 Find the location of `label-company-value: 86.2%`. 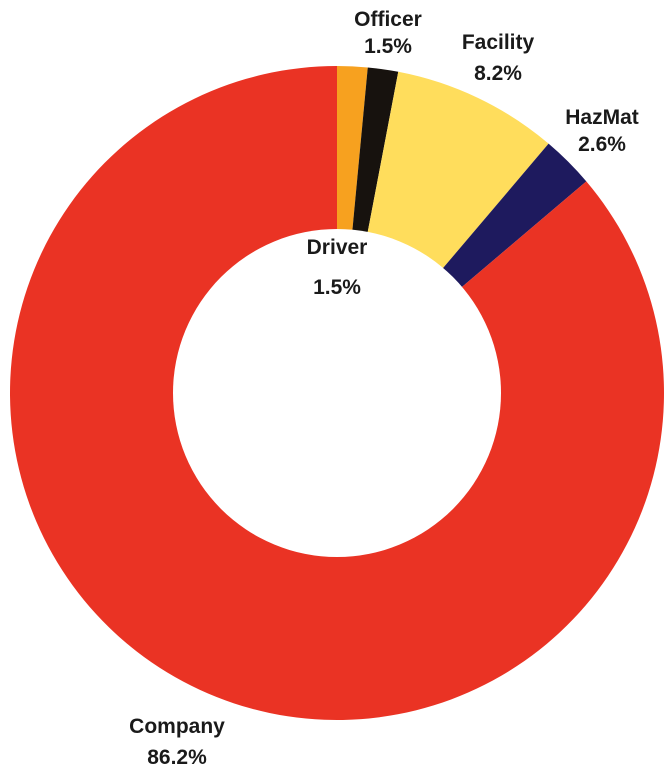

label-company-value: 86.2% is located at coordinates (177, 757).